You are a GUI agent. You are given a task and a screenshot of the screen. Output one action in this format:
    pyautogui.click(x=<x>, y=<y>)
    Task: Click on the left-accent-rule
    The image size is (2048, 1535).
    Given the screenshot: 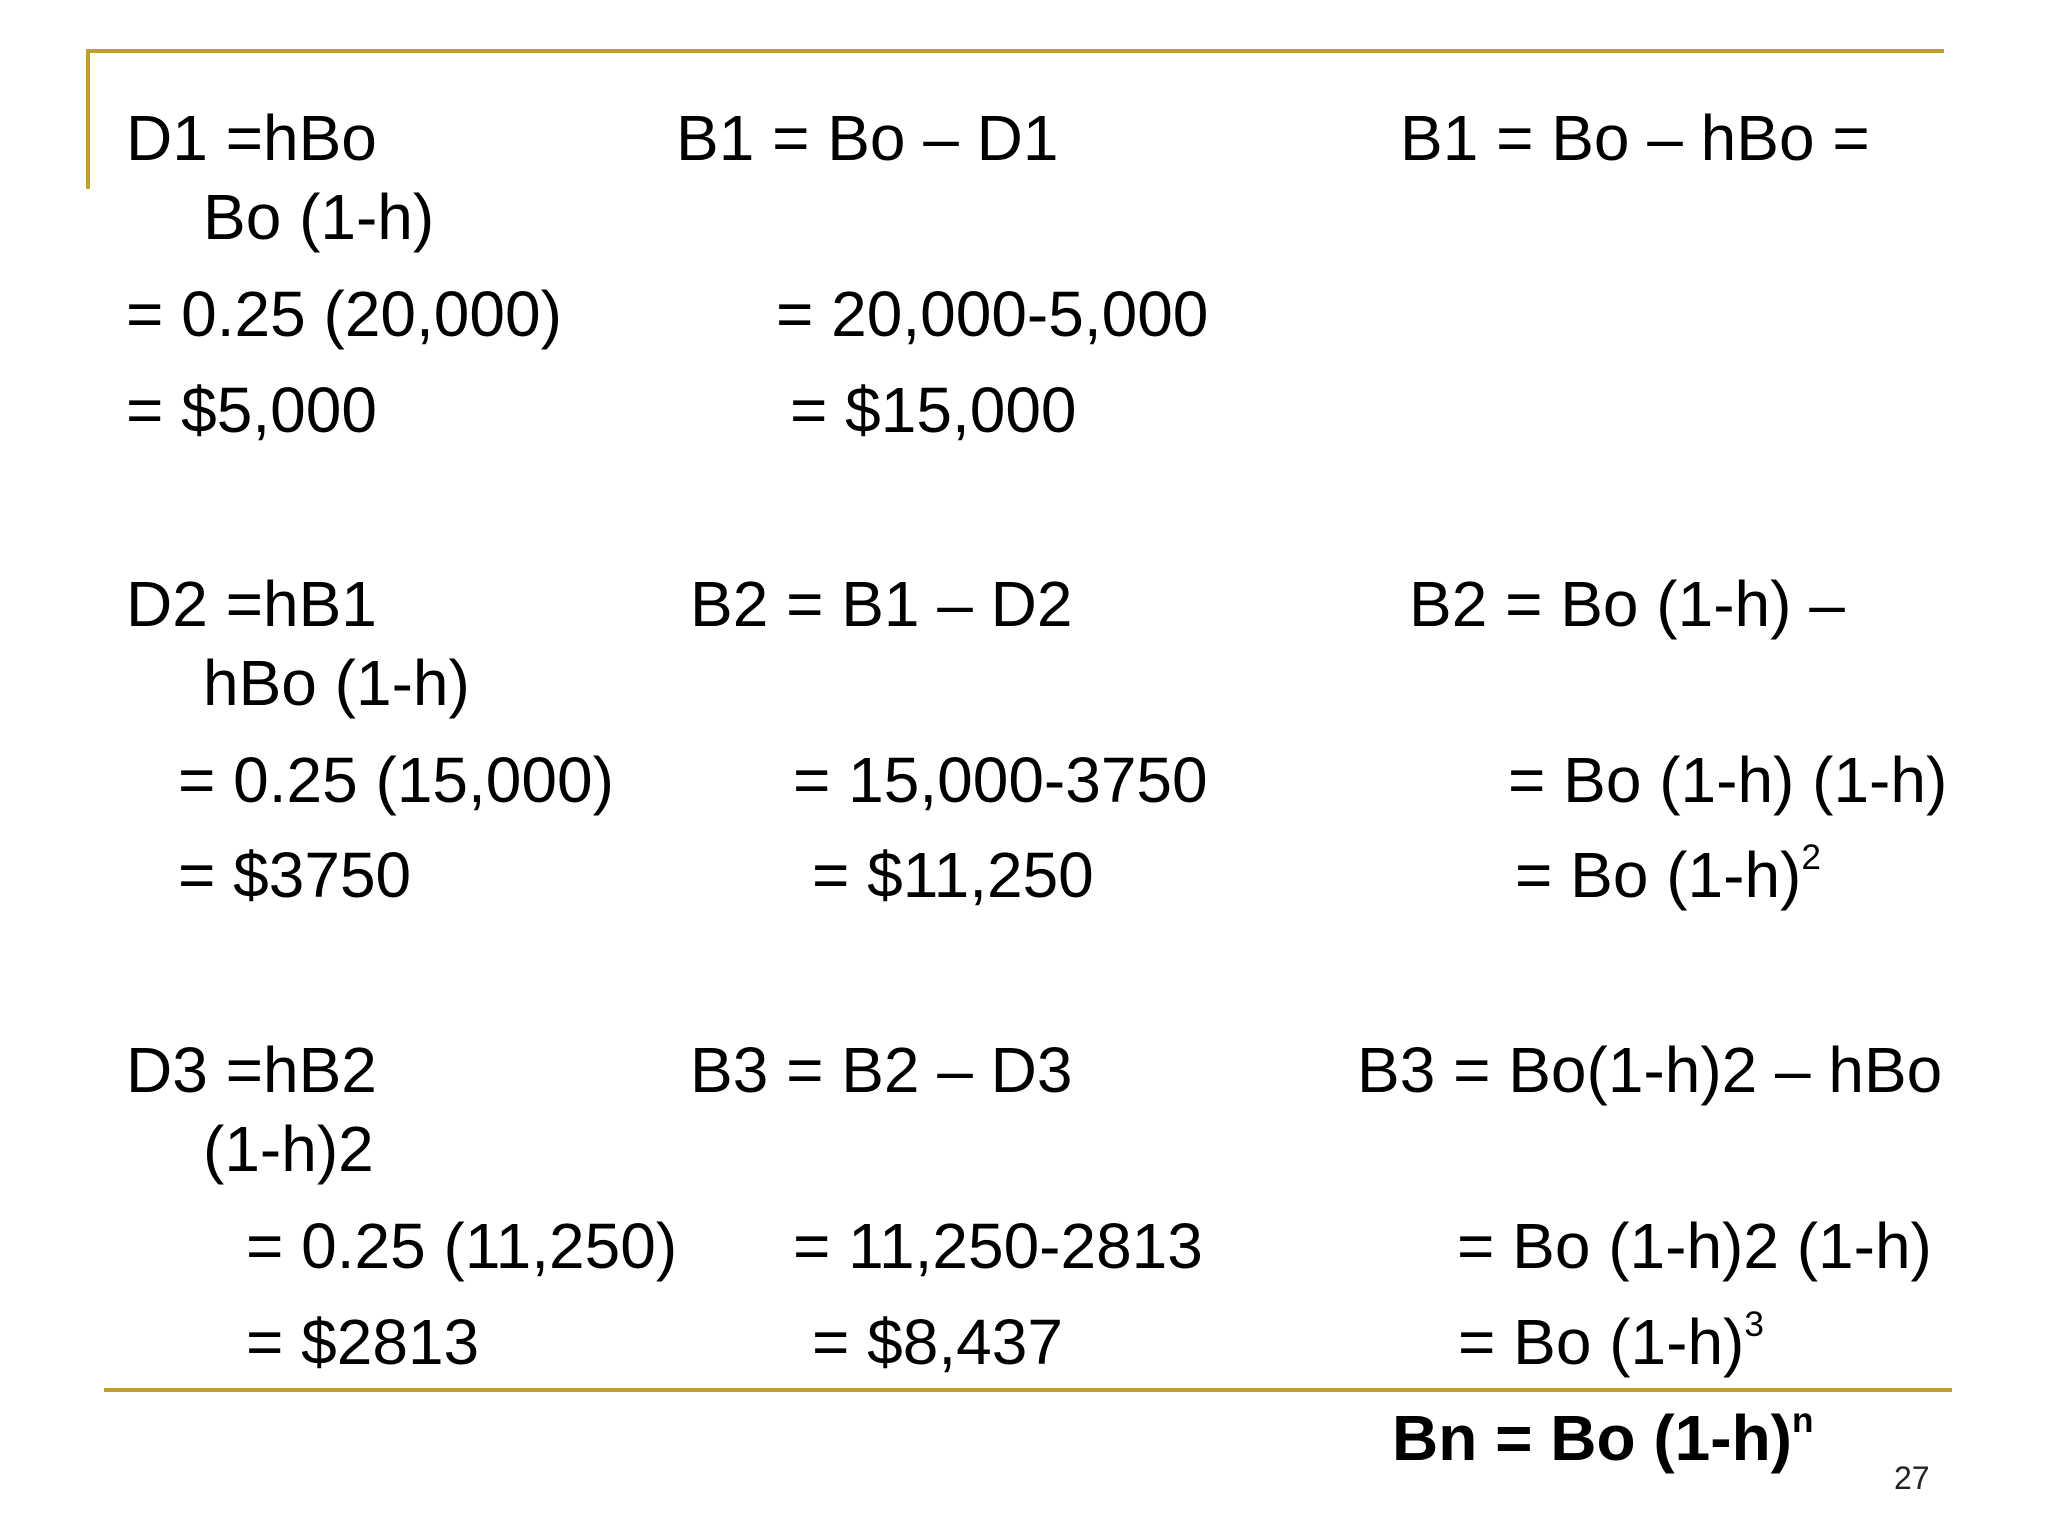 What is the action you would take?
    pyautogui.click(x=88, y=119)
    